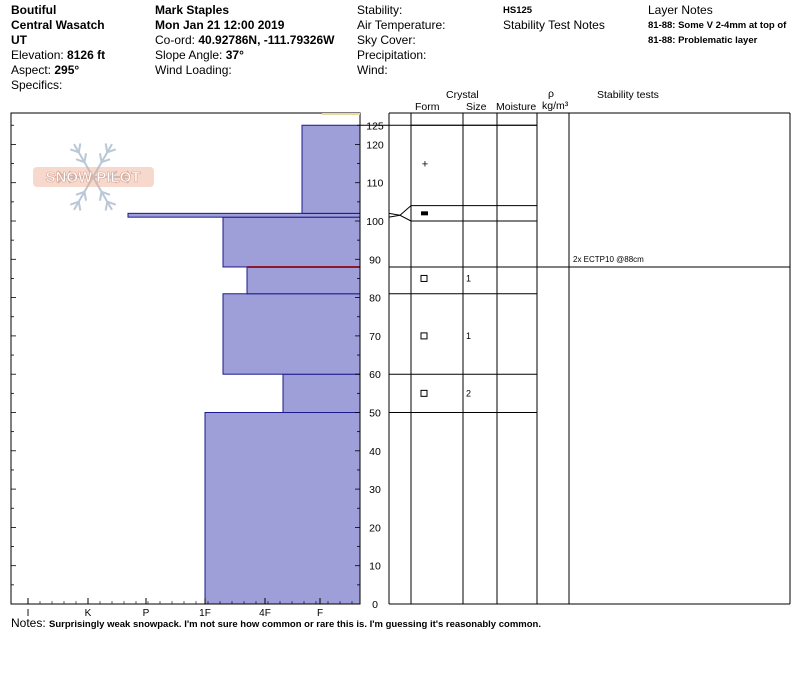 The width and height of the screenshot is (800, 676). I want to click on snowpilot-logo: SNOW PILOT, so click(93, 177).